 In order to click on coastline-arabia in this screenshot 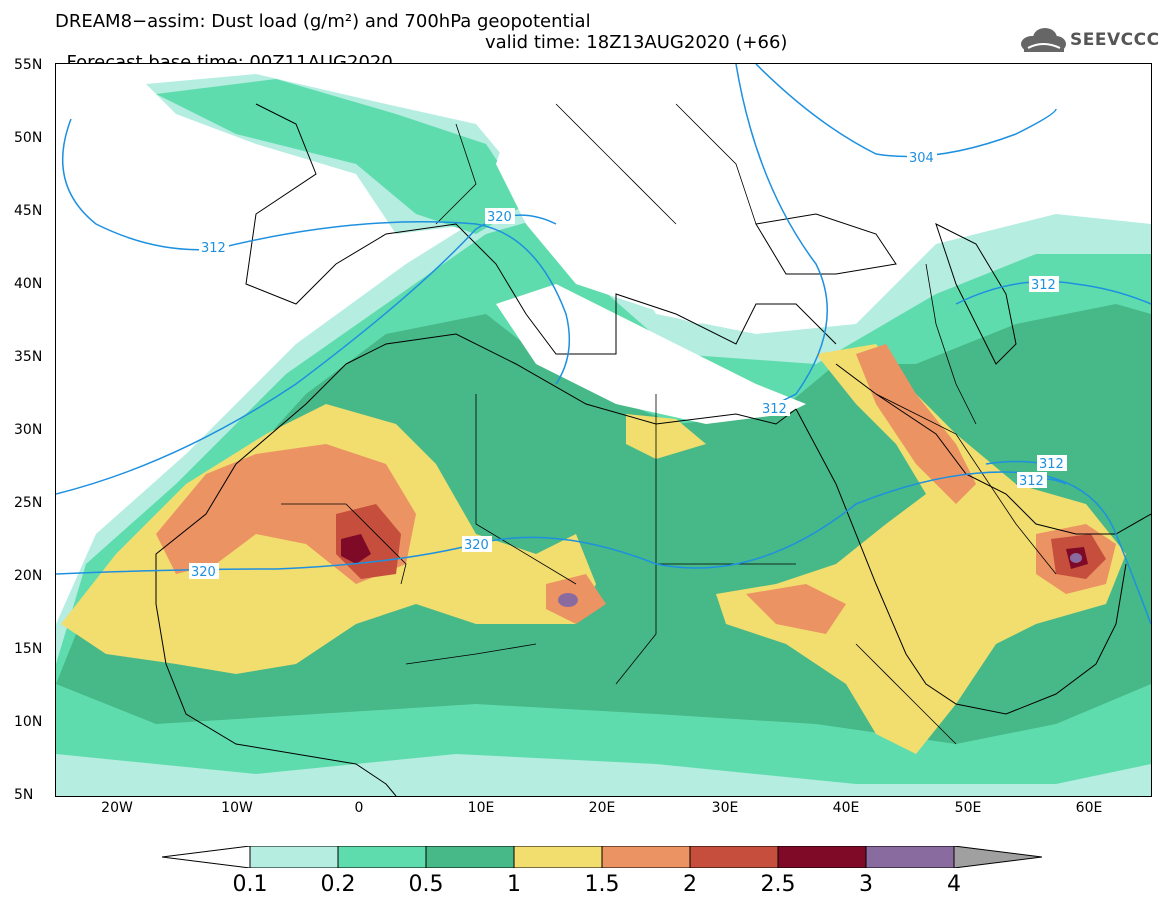, I will do `click(993, 449)`.